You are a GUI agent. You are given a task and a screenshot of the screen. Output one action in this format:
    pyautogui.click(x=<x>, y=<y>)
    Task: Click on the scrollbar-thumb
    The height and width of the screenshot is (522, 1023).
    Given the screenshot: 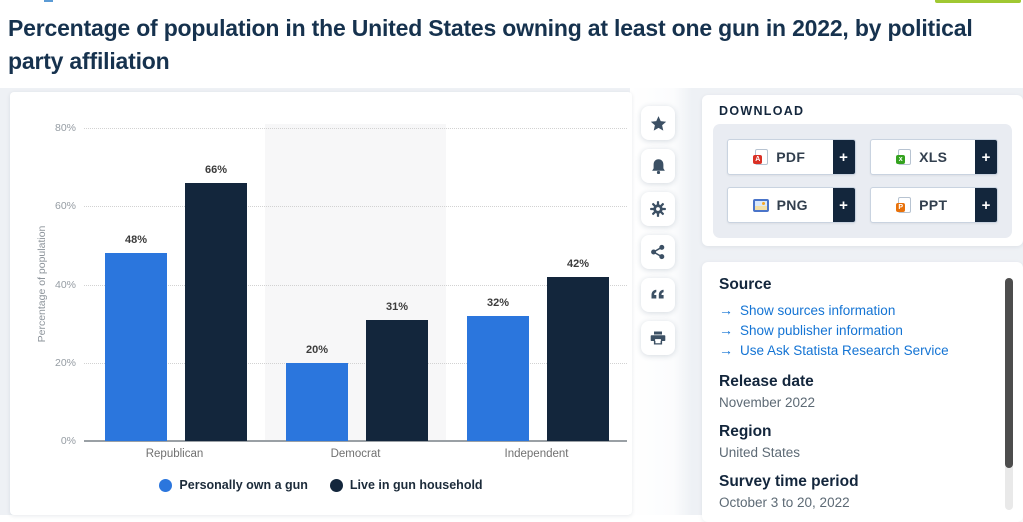 What is the action you would take?
    pyautogui.click(x=1009, y=373)
    